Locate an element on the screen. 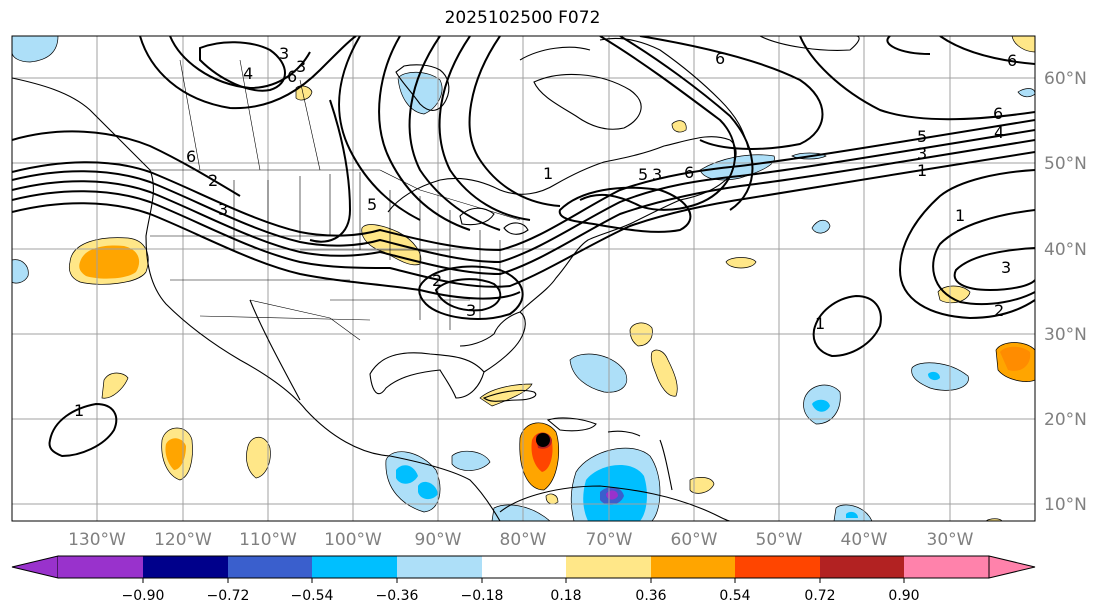 The image size is (1105, 615). lat-label: 40°N is located at coordinates (1065, 250).